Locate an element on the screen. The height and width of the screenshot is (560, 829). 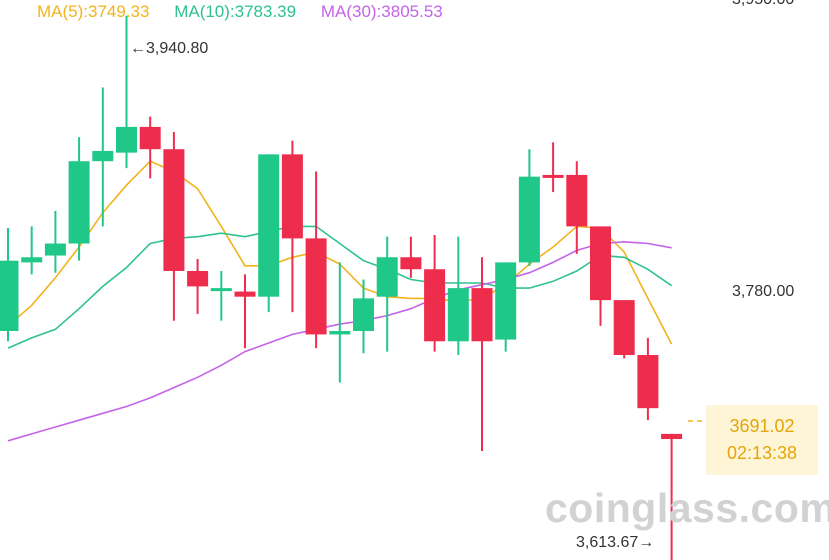
ma10-legend: MA(10):3783.39 is located at coordinates (235, 11).